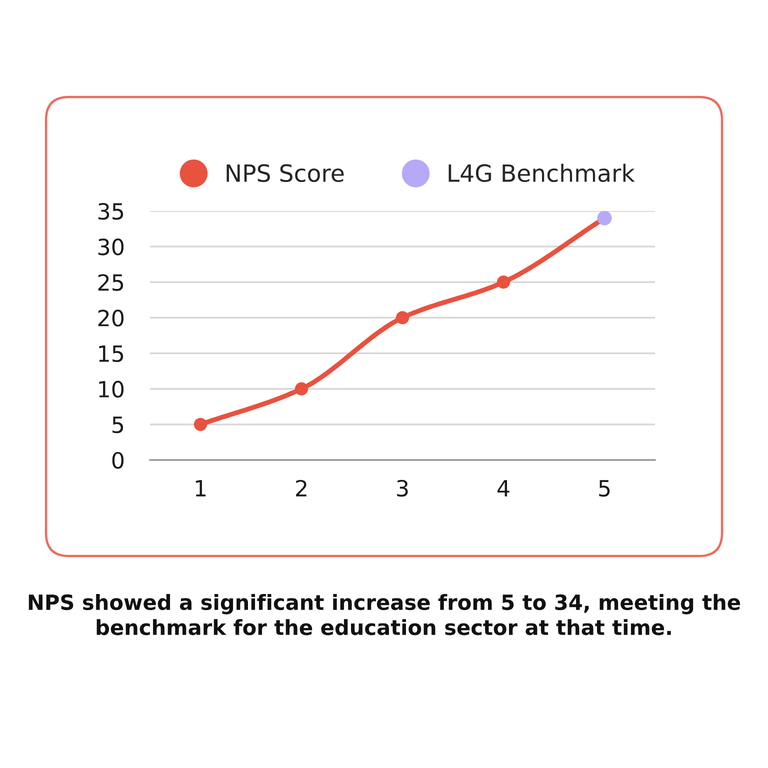  Describe the element at coordinates (111, 318) in the screenshot. I see `y-tick-label: 20` at that location.